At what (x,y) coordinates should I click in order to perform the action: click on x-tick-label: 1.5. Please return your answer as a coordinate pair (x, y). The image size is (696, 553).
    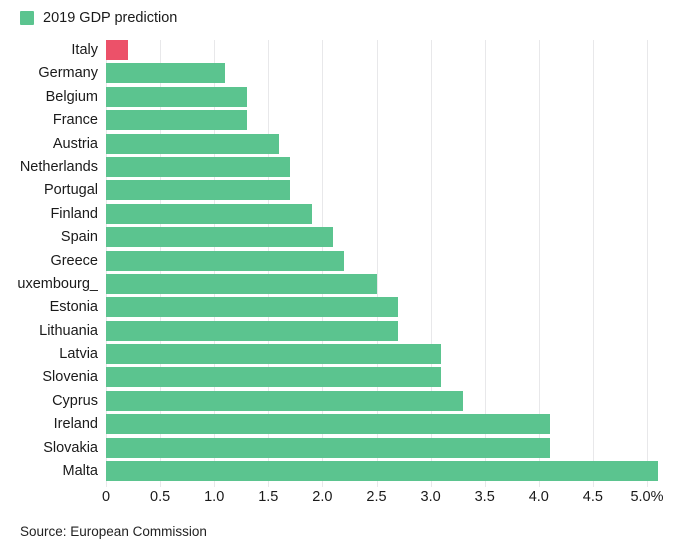
    Looking at the image, I should click on (268, 497).